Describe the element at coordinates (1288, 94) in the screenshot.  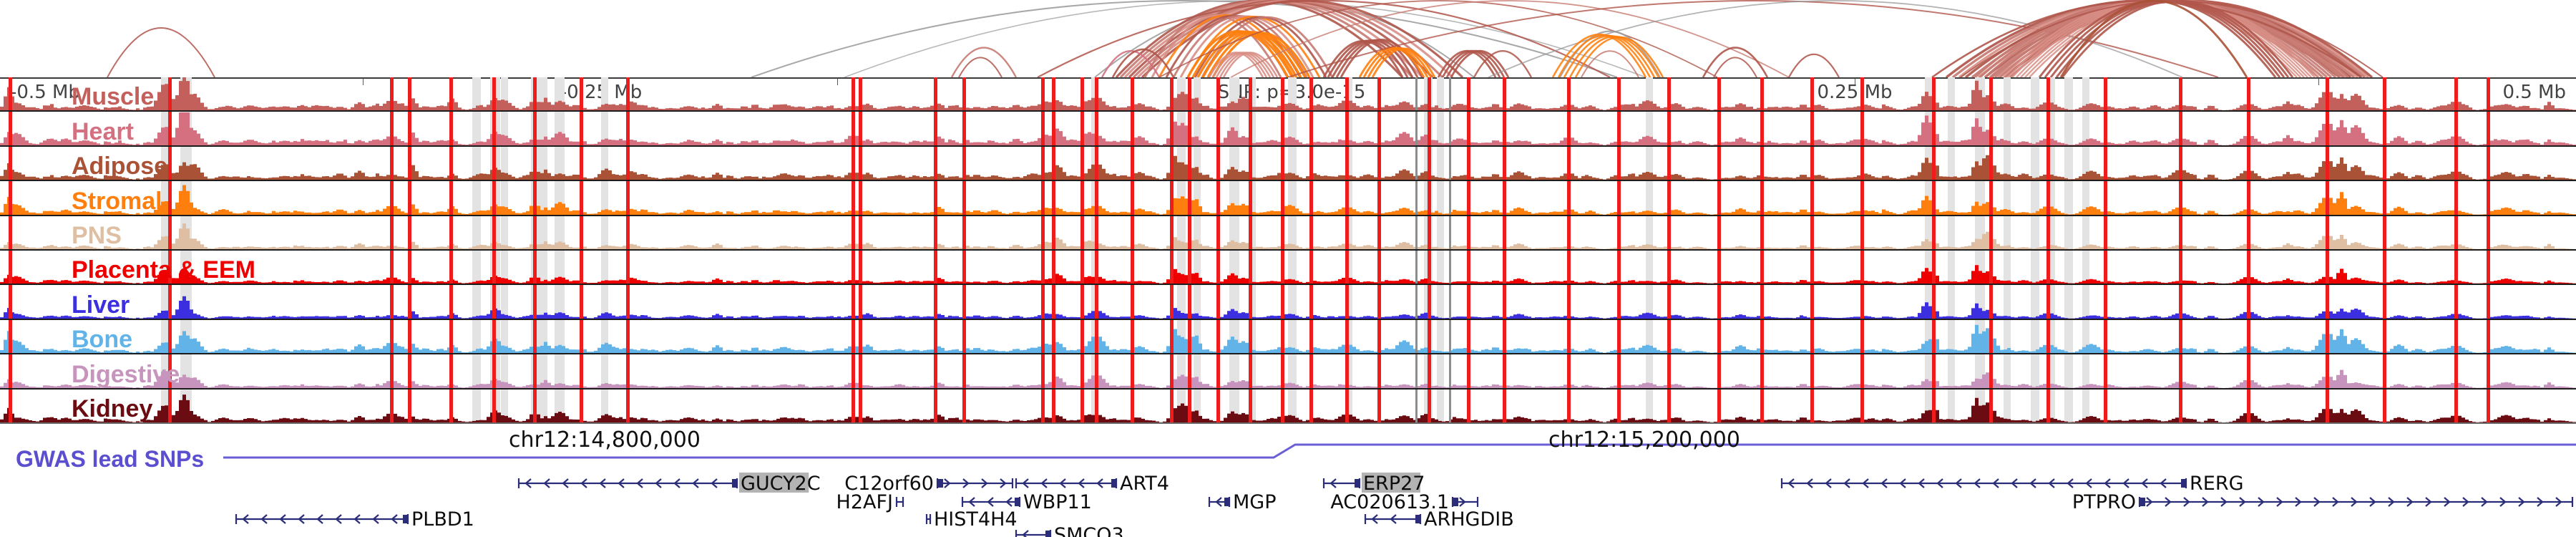
I see `track-muscle: Muscle` at that location.